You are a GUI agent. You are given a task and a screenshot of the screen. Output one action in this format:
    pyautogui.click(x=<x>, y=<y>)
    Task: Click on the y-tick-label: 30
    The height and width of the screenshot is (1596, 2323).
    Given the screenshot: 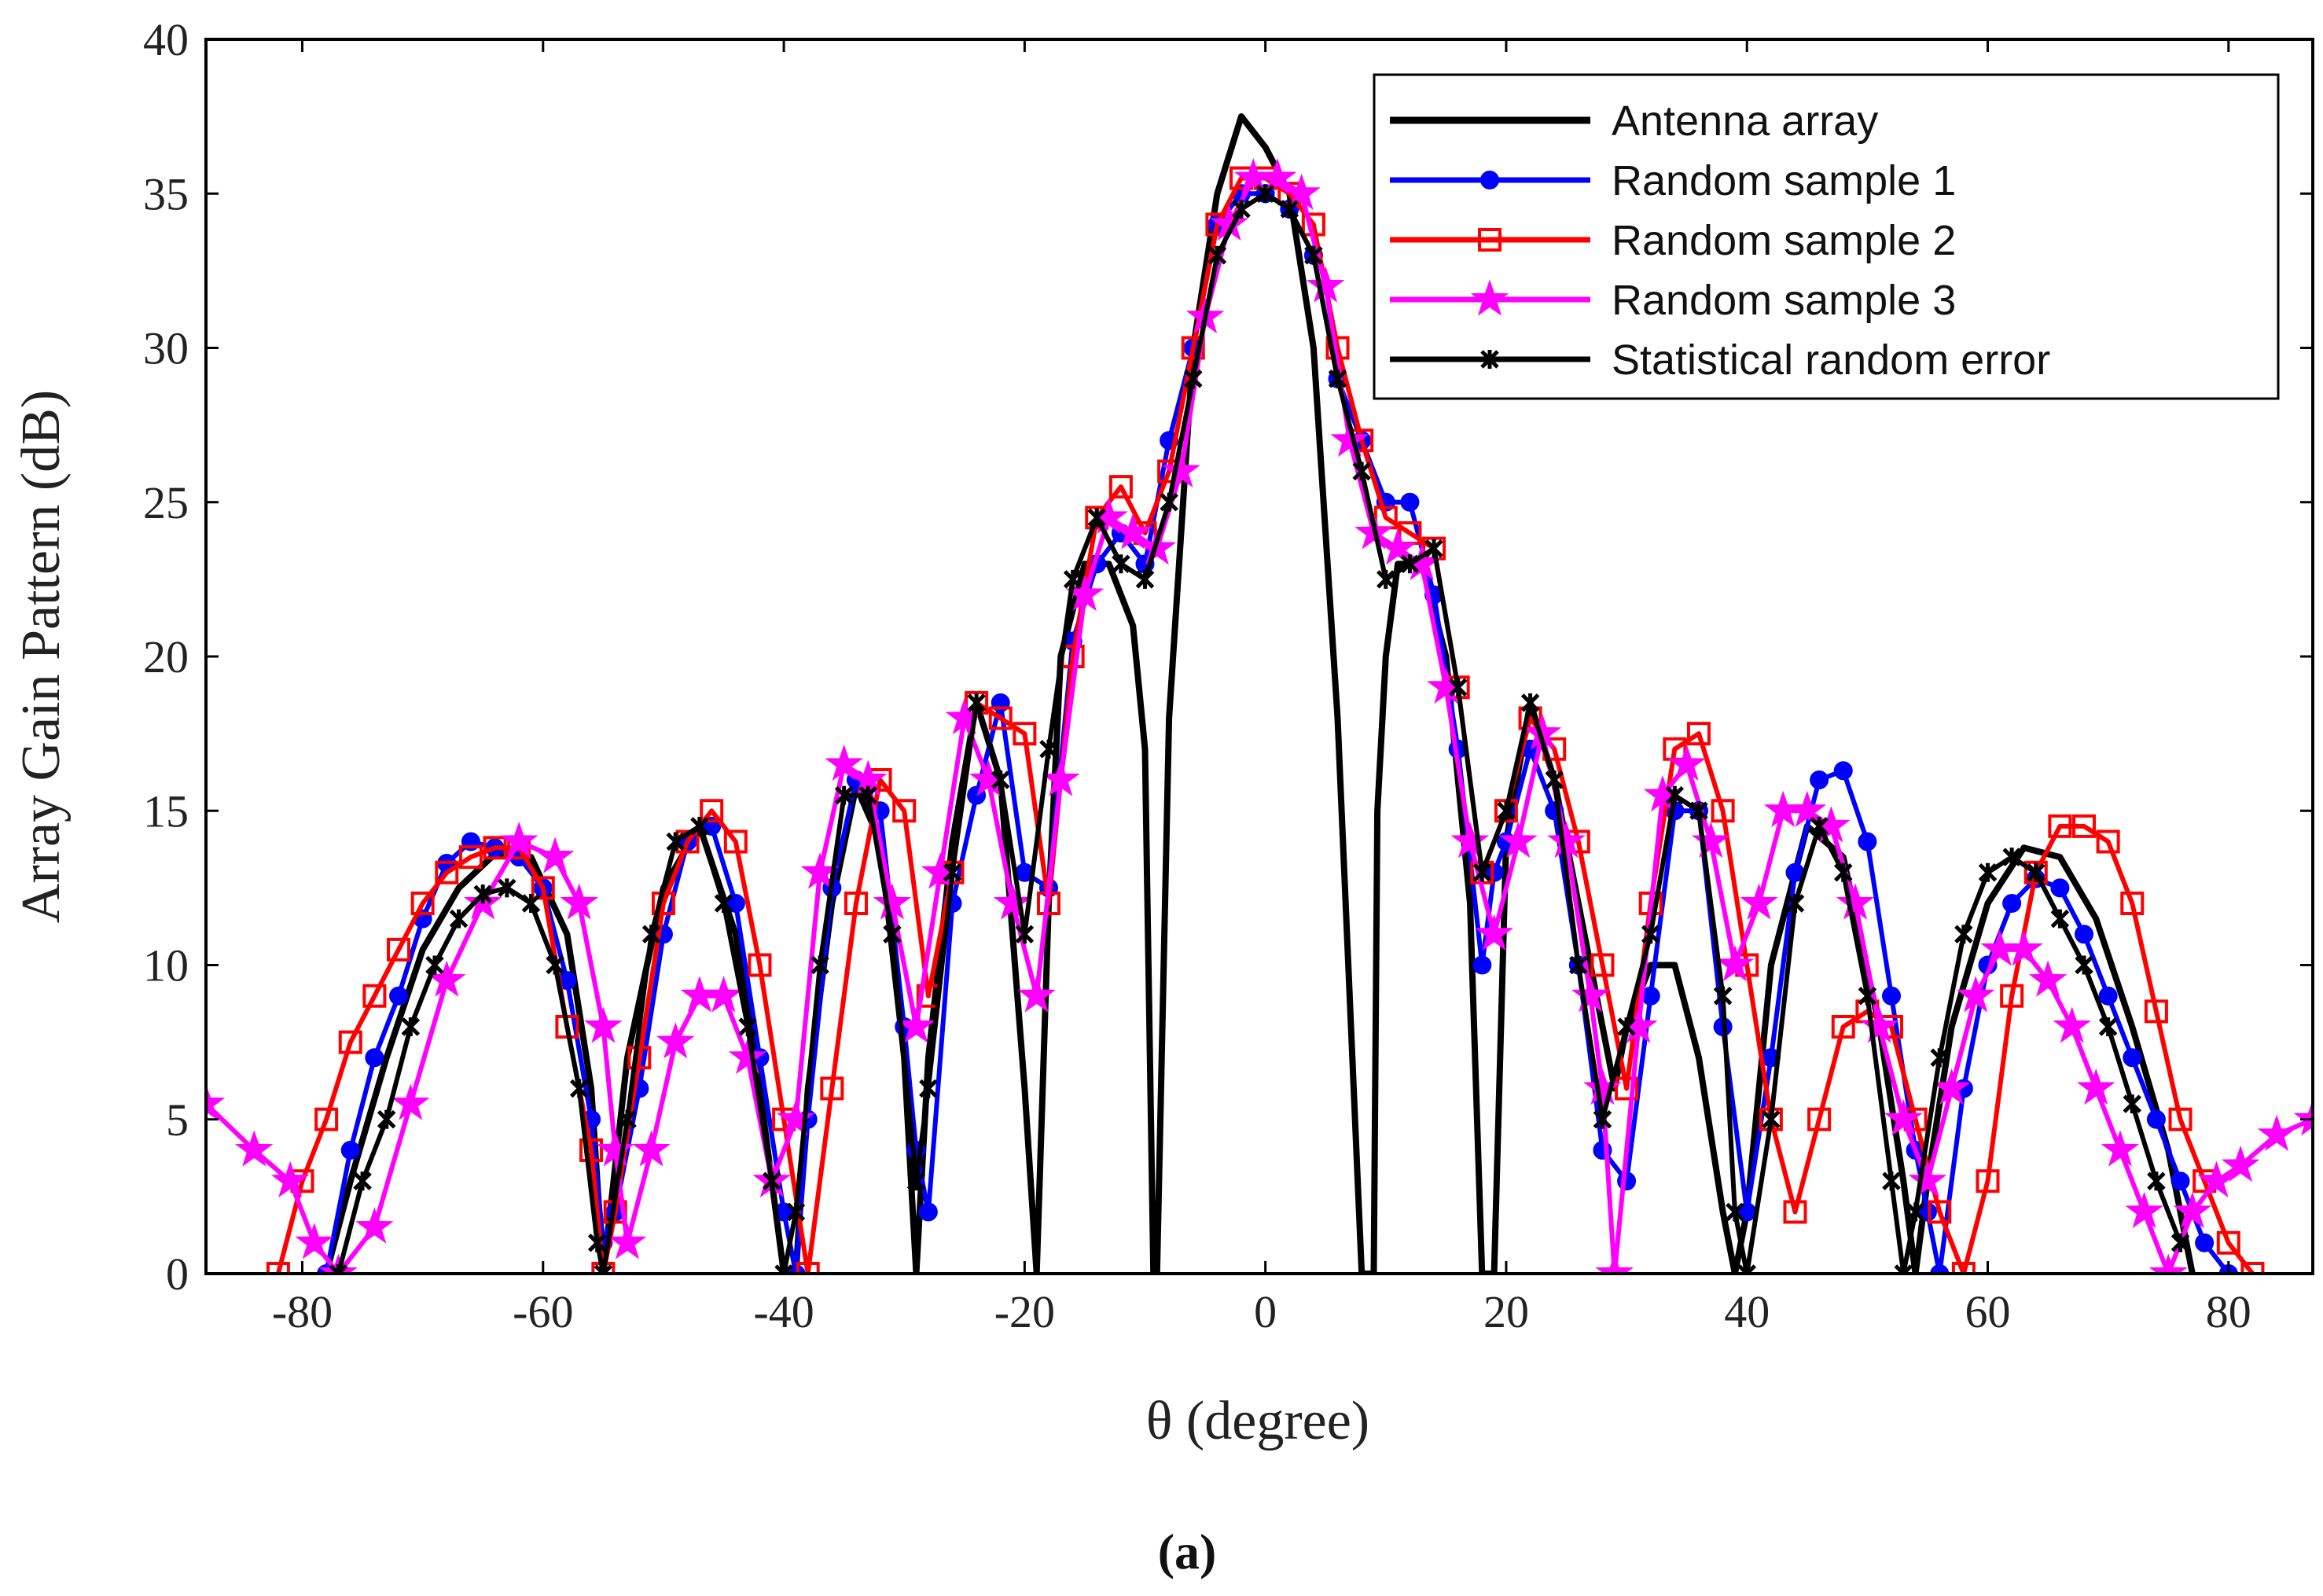 What is the action you would take?
    pyautogui.click(x=166, y=348)
    